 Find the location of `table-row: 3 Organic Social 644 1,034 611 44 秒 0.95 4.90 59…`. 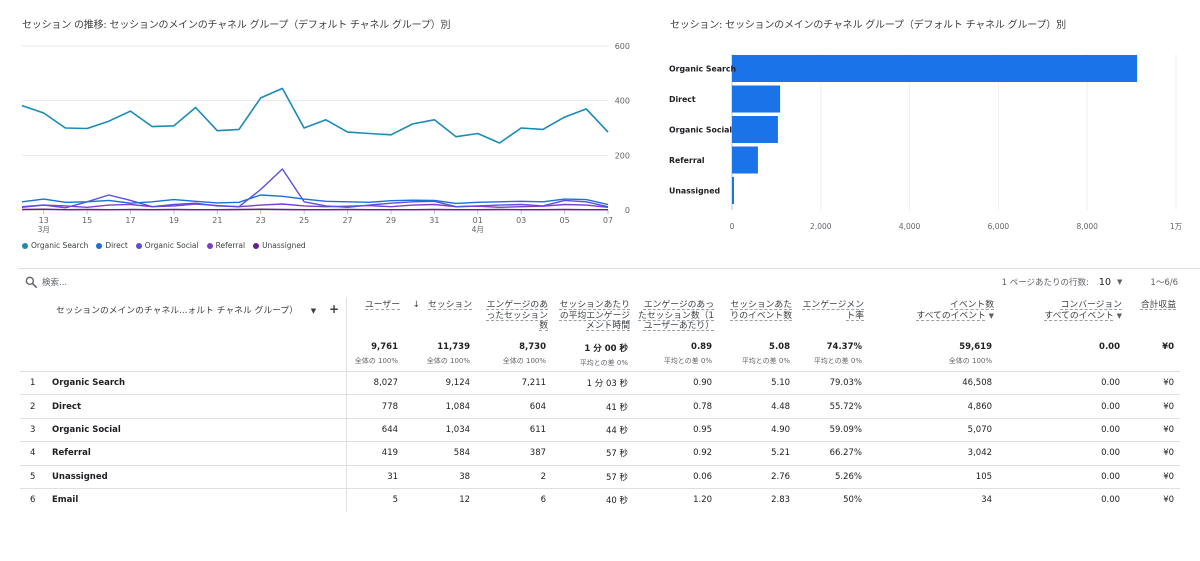

table-row: 3 Organic Social 644 1,034 611 44 秒 0.95 4.90 59… is located at coordinates (600, 429).